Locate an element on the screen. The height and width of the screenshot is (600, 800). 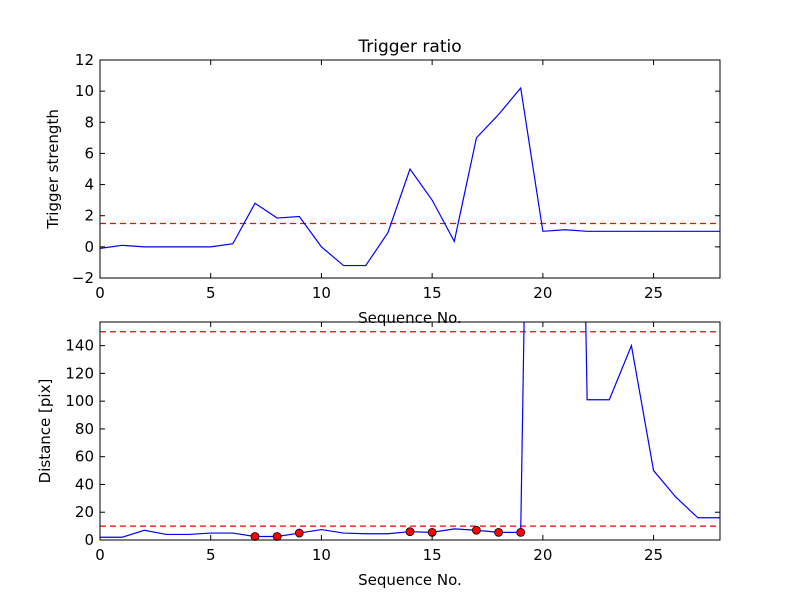
chart-2-ylabel: Distance [pix] is located at coordinates (45, 431).